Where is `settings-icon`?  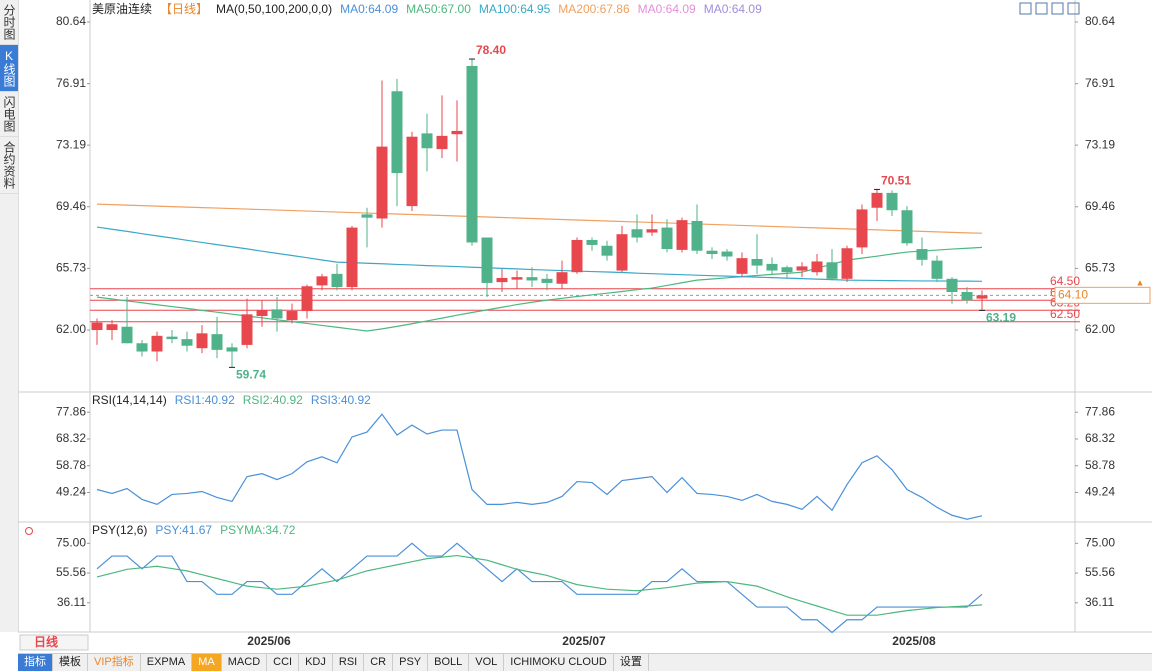
settings-icon is located at coordinates (29, 531).